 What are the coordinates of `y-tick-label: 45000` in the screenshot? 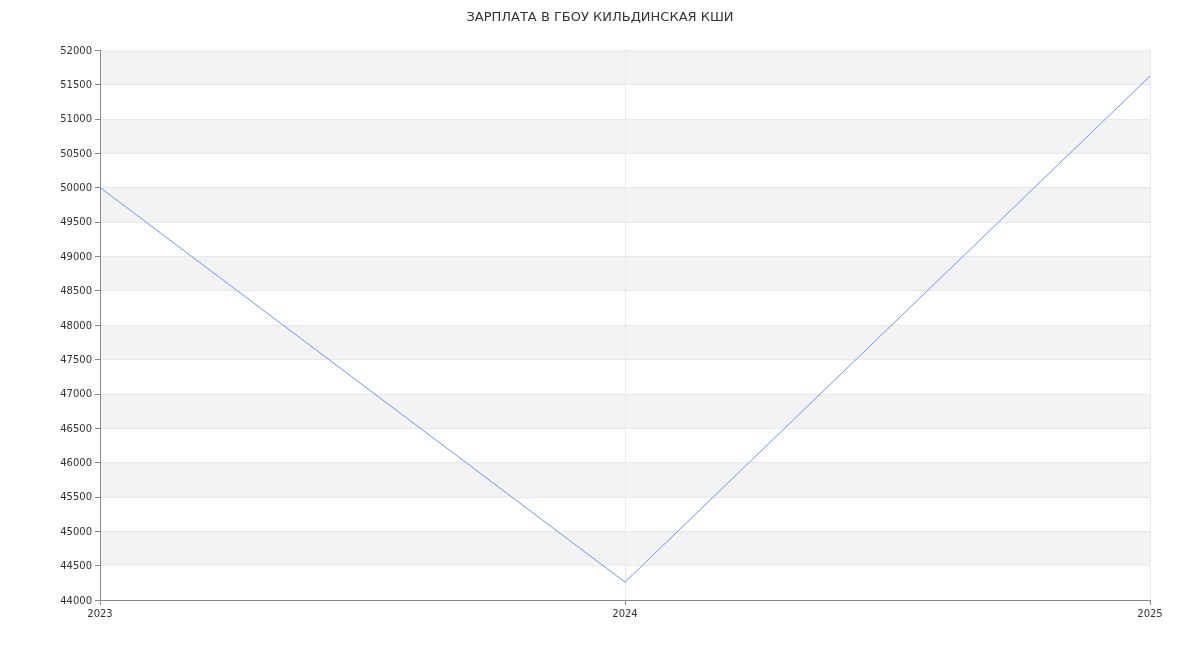 It's located at (76, 531).